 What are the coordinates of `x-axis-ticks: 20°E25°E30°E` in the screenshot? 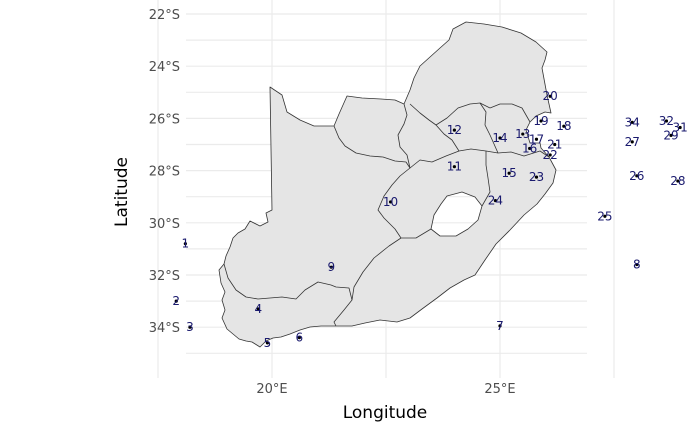 It's located at (385, 389).